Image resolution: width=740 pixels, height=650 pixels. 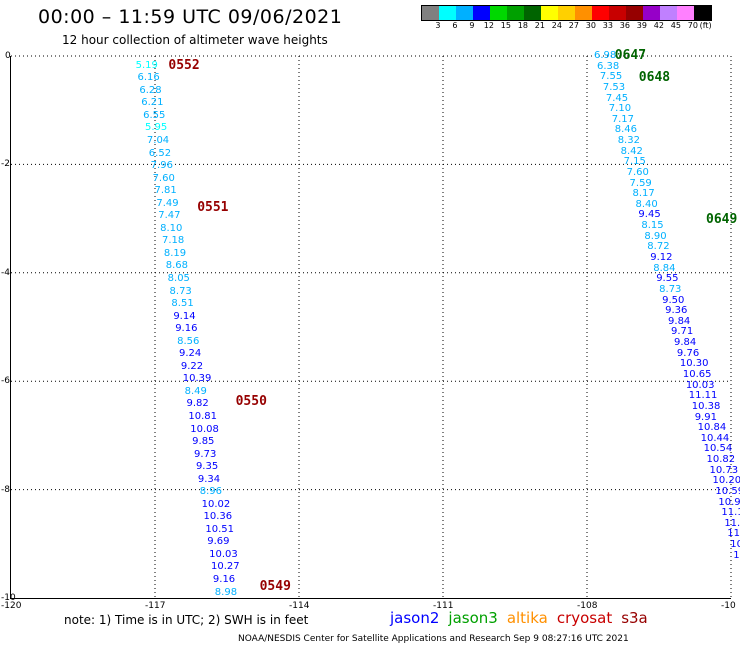 I want to click on wave-height-value: 10.38, so click(x=706, y=406).